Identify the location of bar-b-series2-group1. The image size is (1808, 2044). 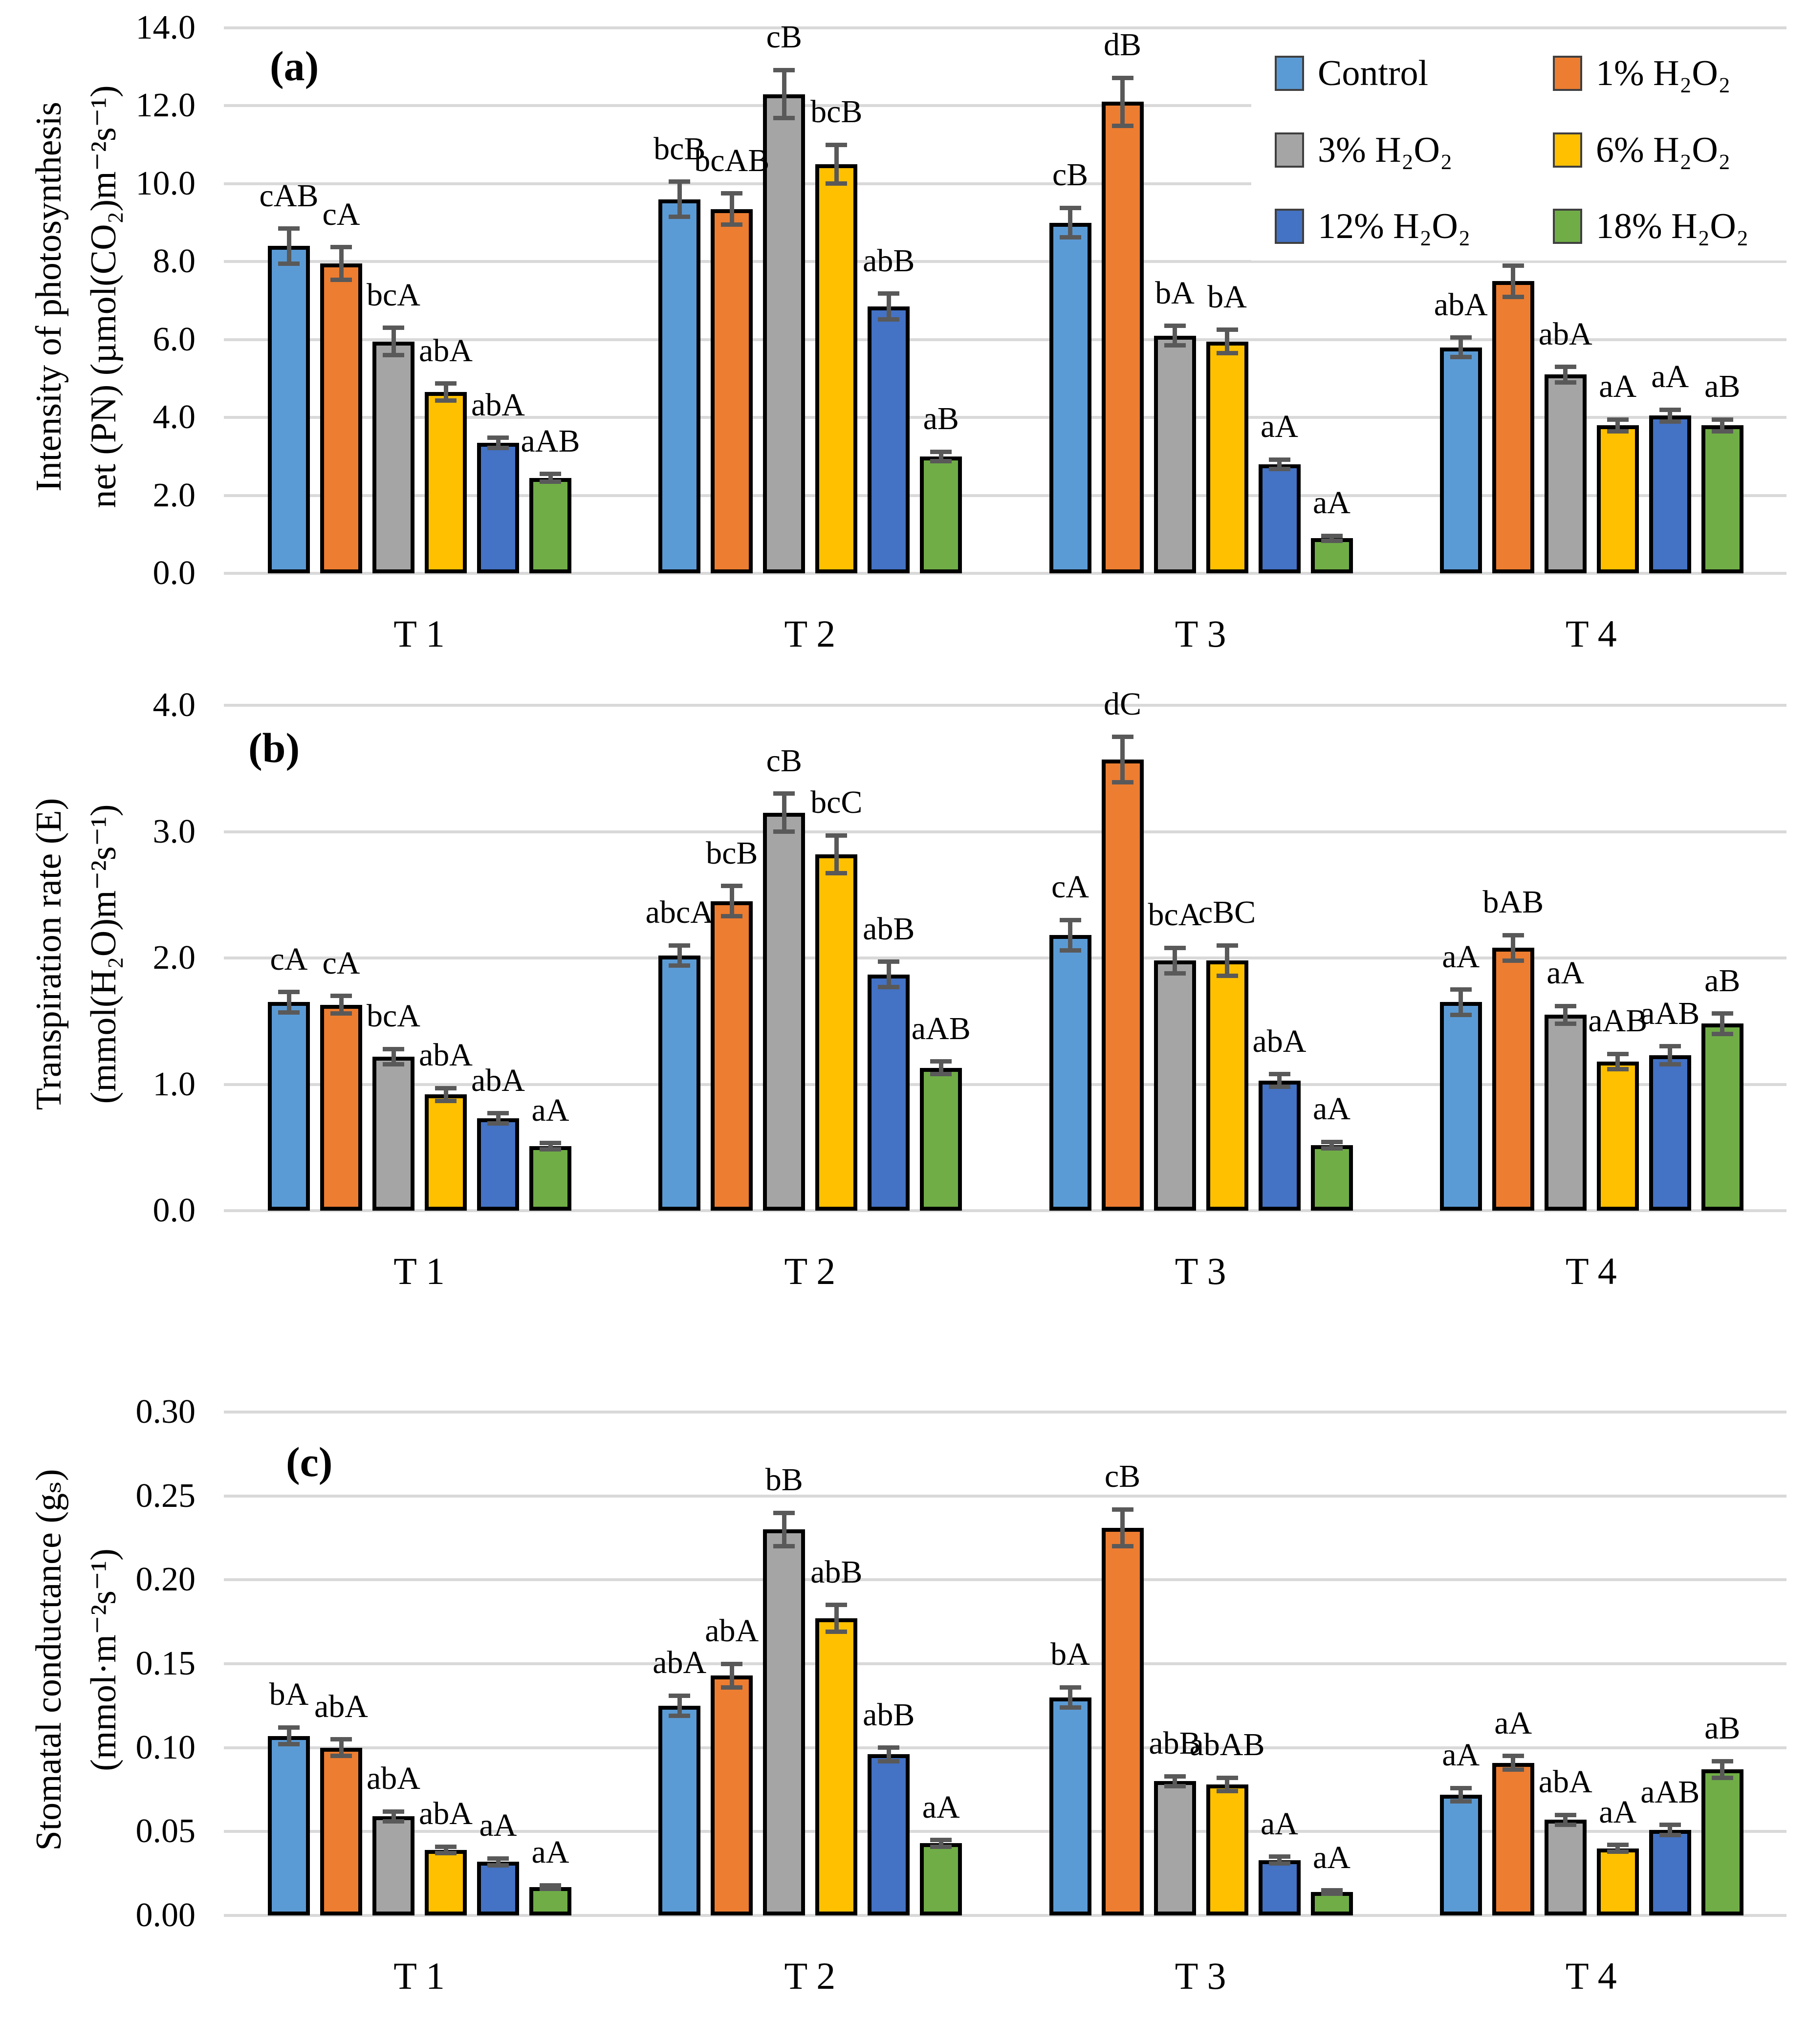
(341, 1107).